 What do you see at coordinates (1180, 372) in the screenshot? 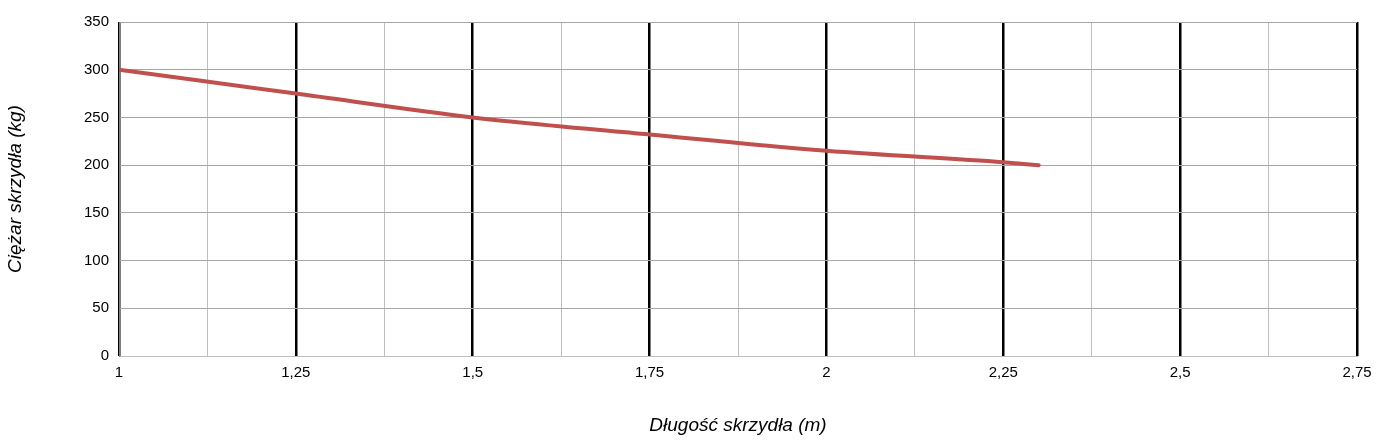
I see `x-tick-label: 2,5` at bounding box center [1180, 372].